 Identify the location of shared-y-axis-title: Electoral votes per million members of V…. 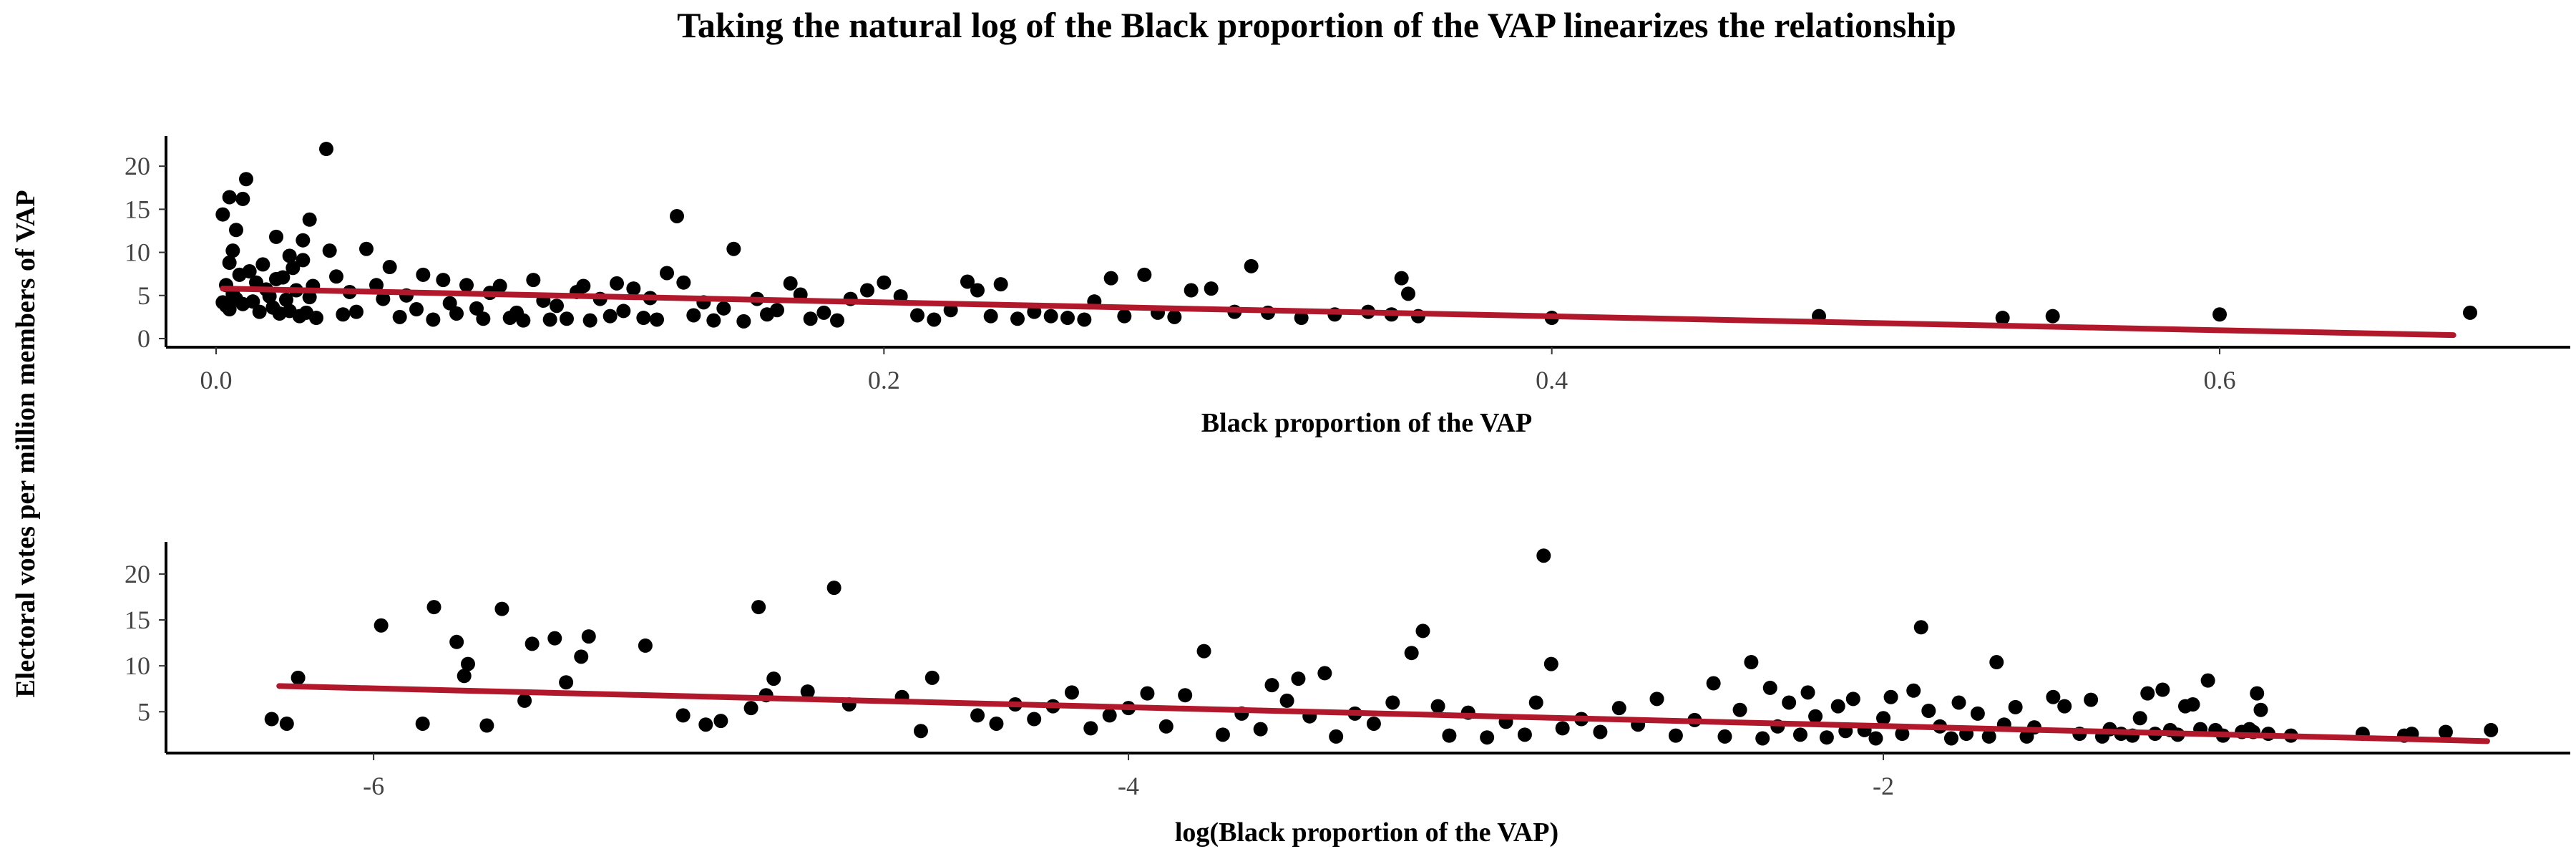
(26, 443).